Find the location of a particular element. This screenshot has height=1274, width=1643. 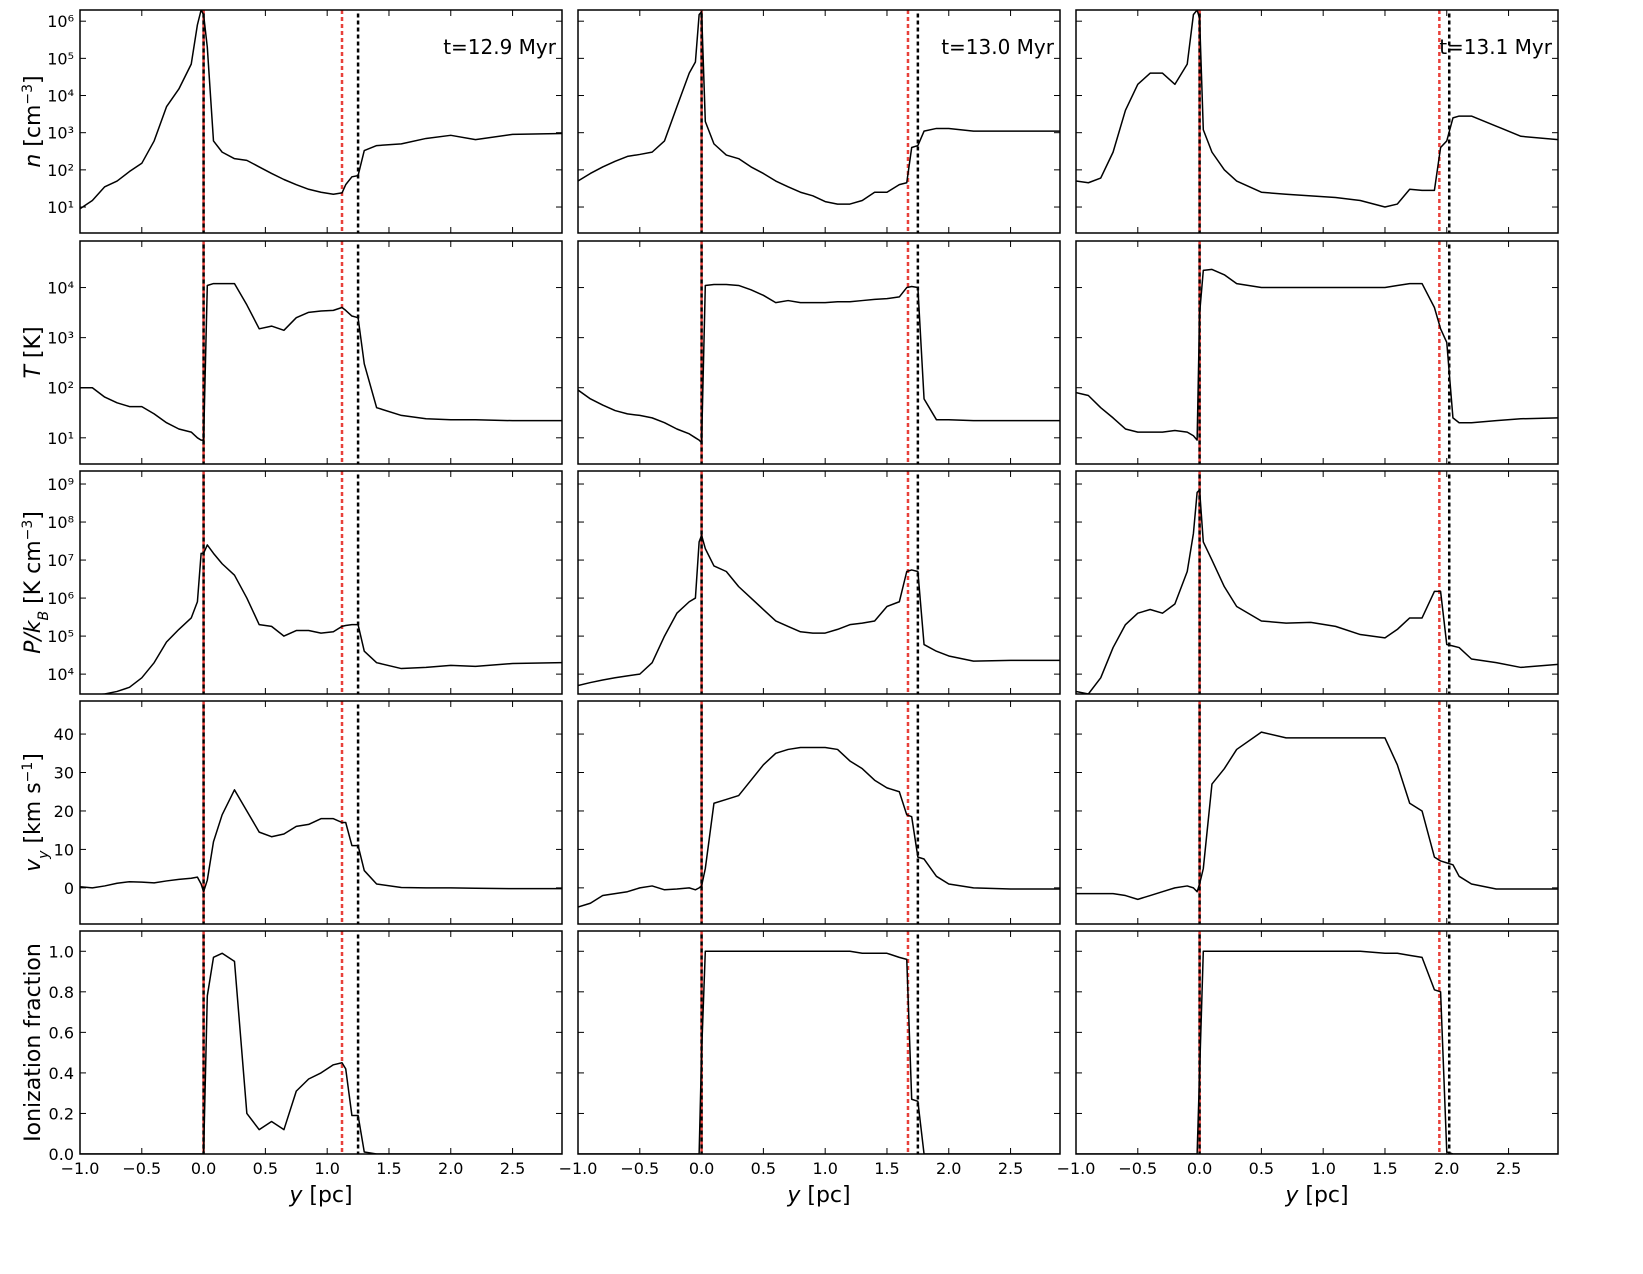

y-tick-label: 0.6 is located at coordinates (61, 1032).